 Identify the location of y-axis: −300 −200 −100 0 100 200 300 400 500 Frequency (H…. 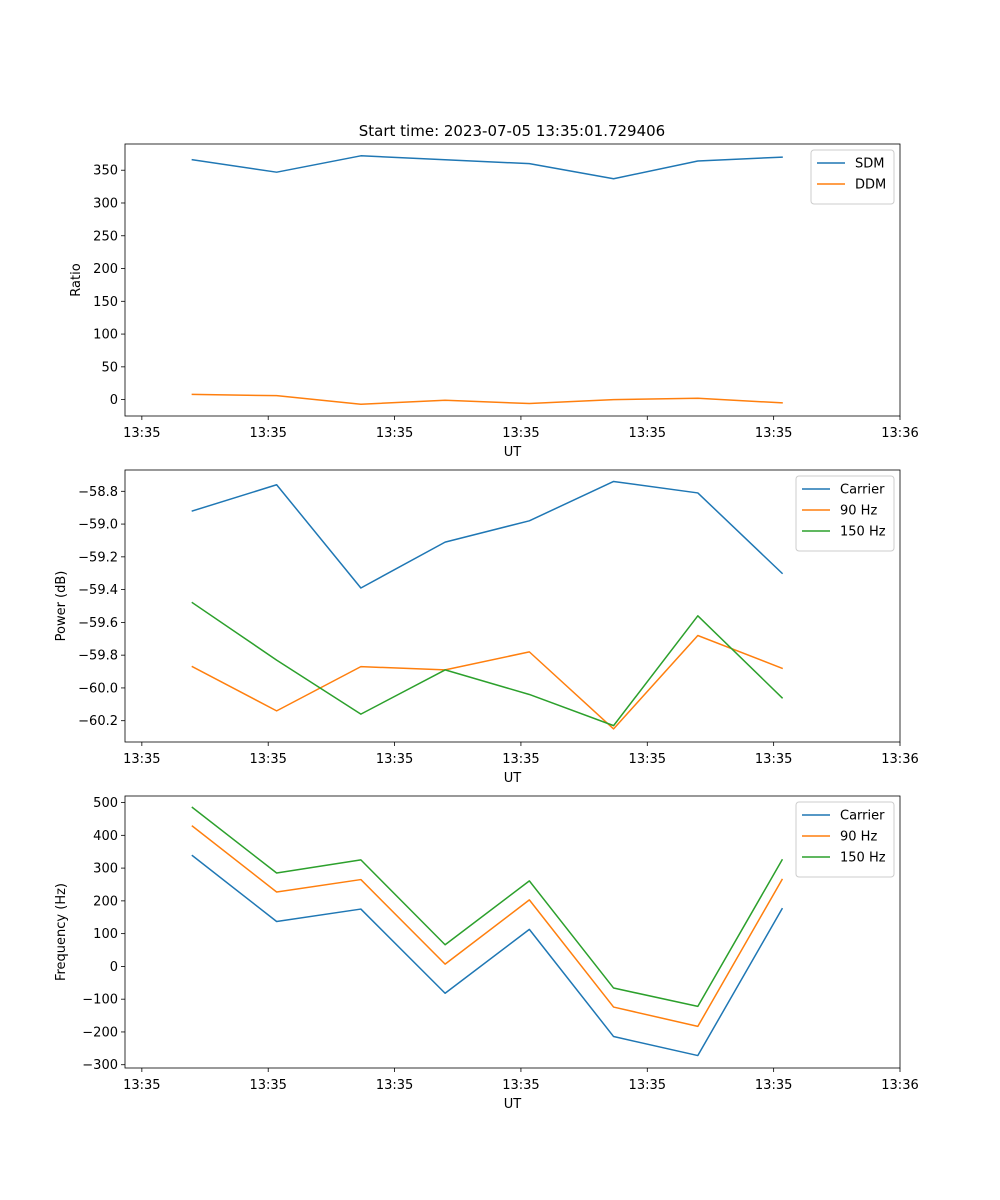
(89, 934).